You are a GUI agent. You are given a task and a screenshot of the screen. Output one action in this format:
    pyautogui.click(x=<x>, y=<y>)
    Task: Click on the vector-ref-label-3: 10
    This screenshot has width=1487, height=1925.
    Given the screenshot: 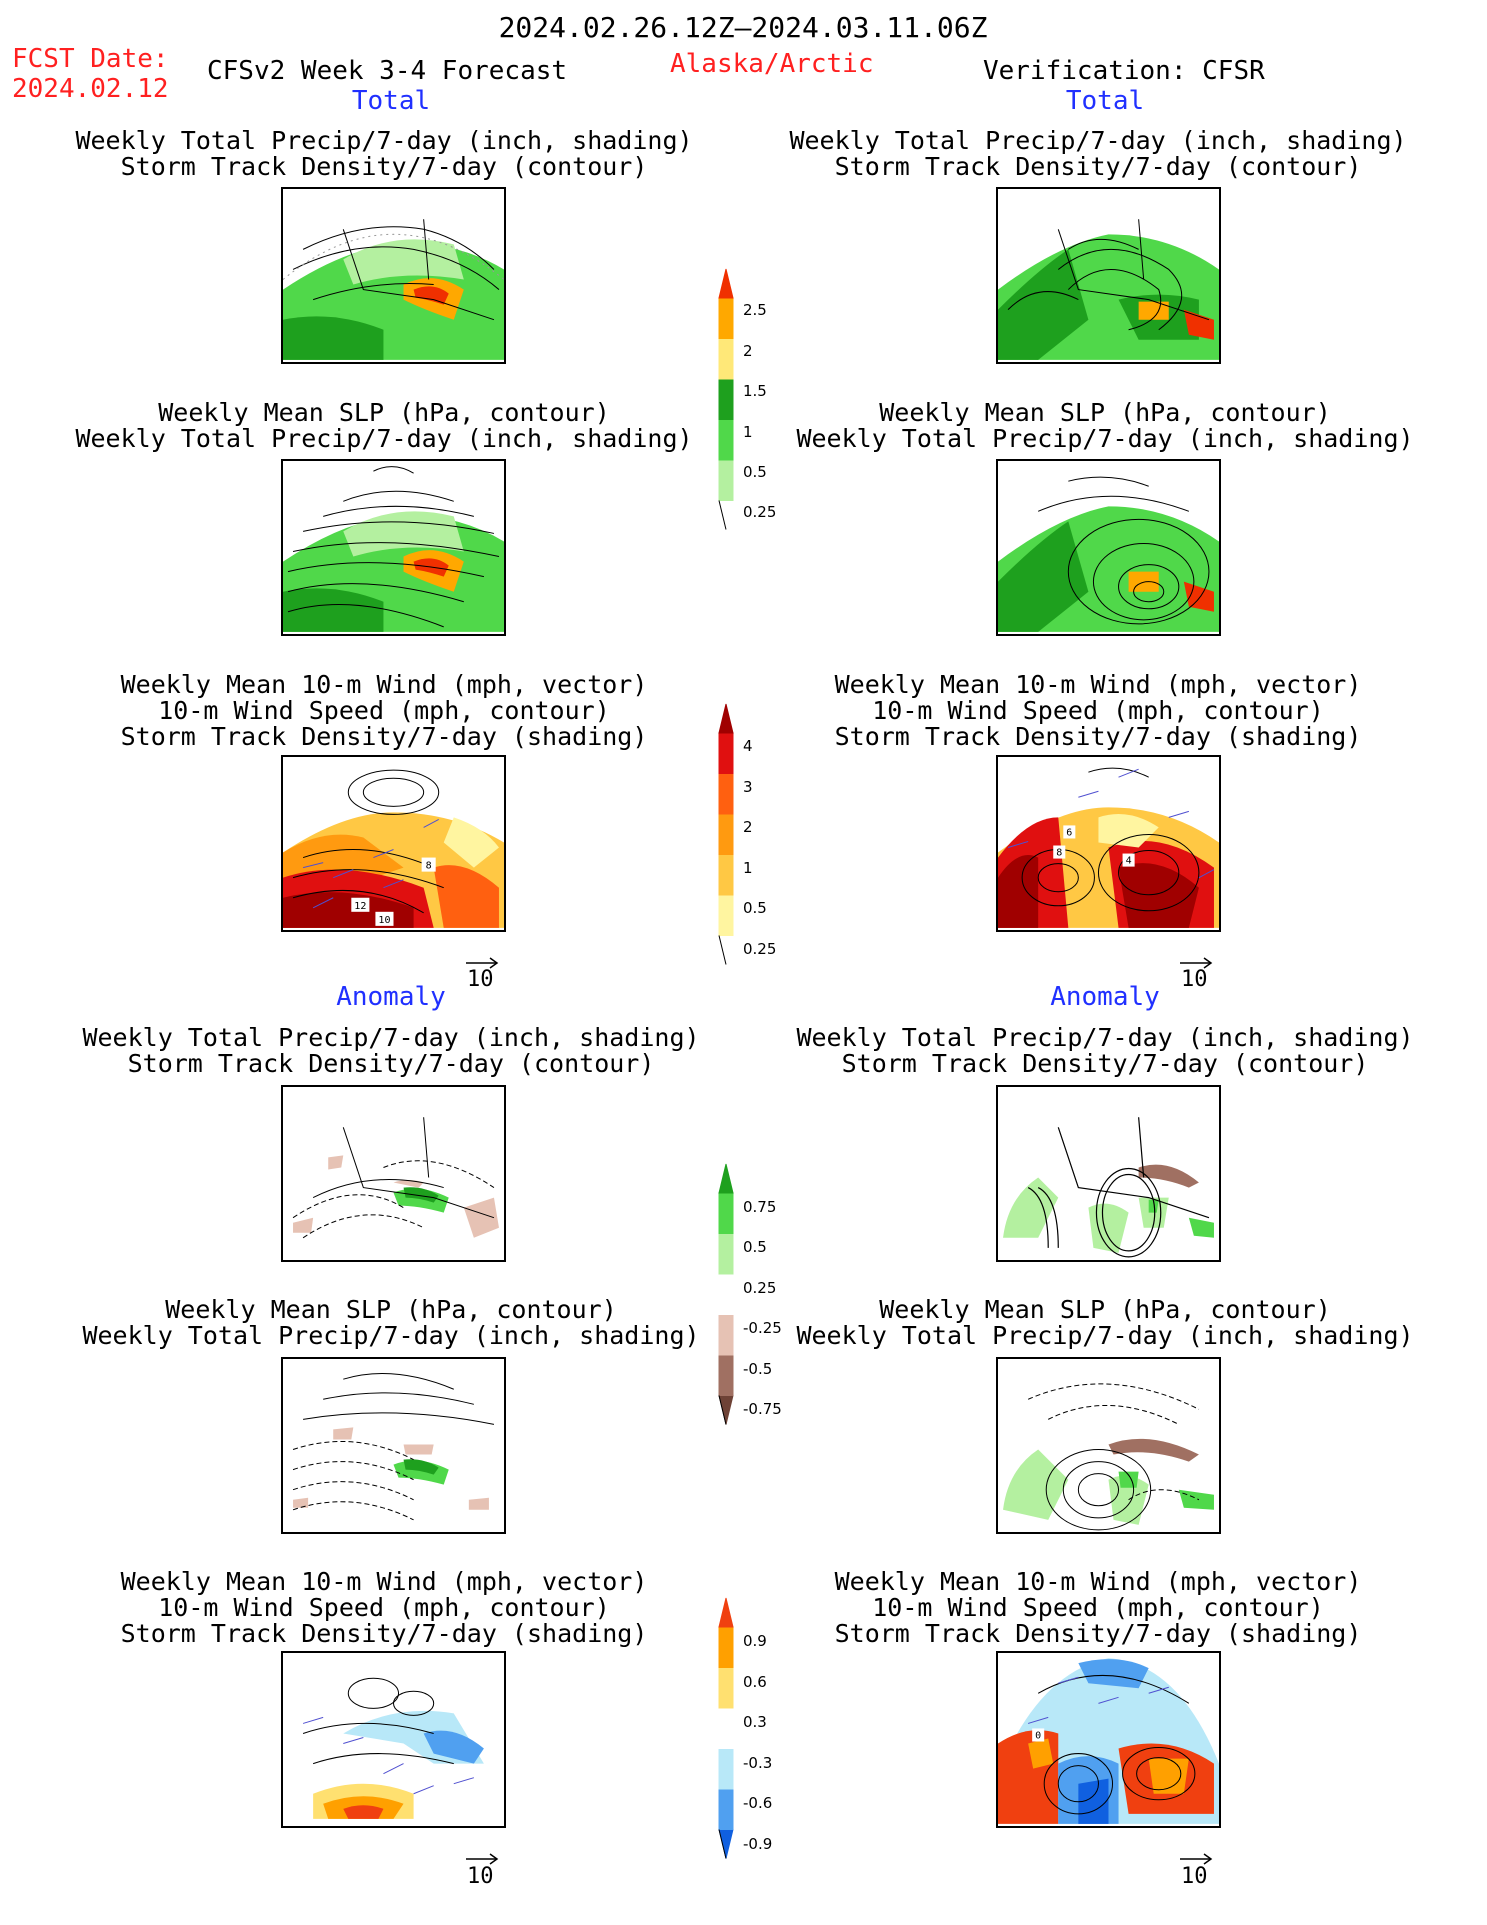 What is the action you would take?
    pyautogui.click(x=480, y=1876)
    